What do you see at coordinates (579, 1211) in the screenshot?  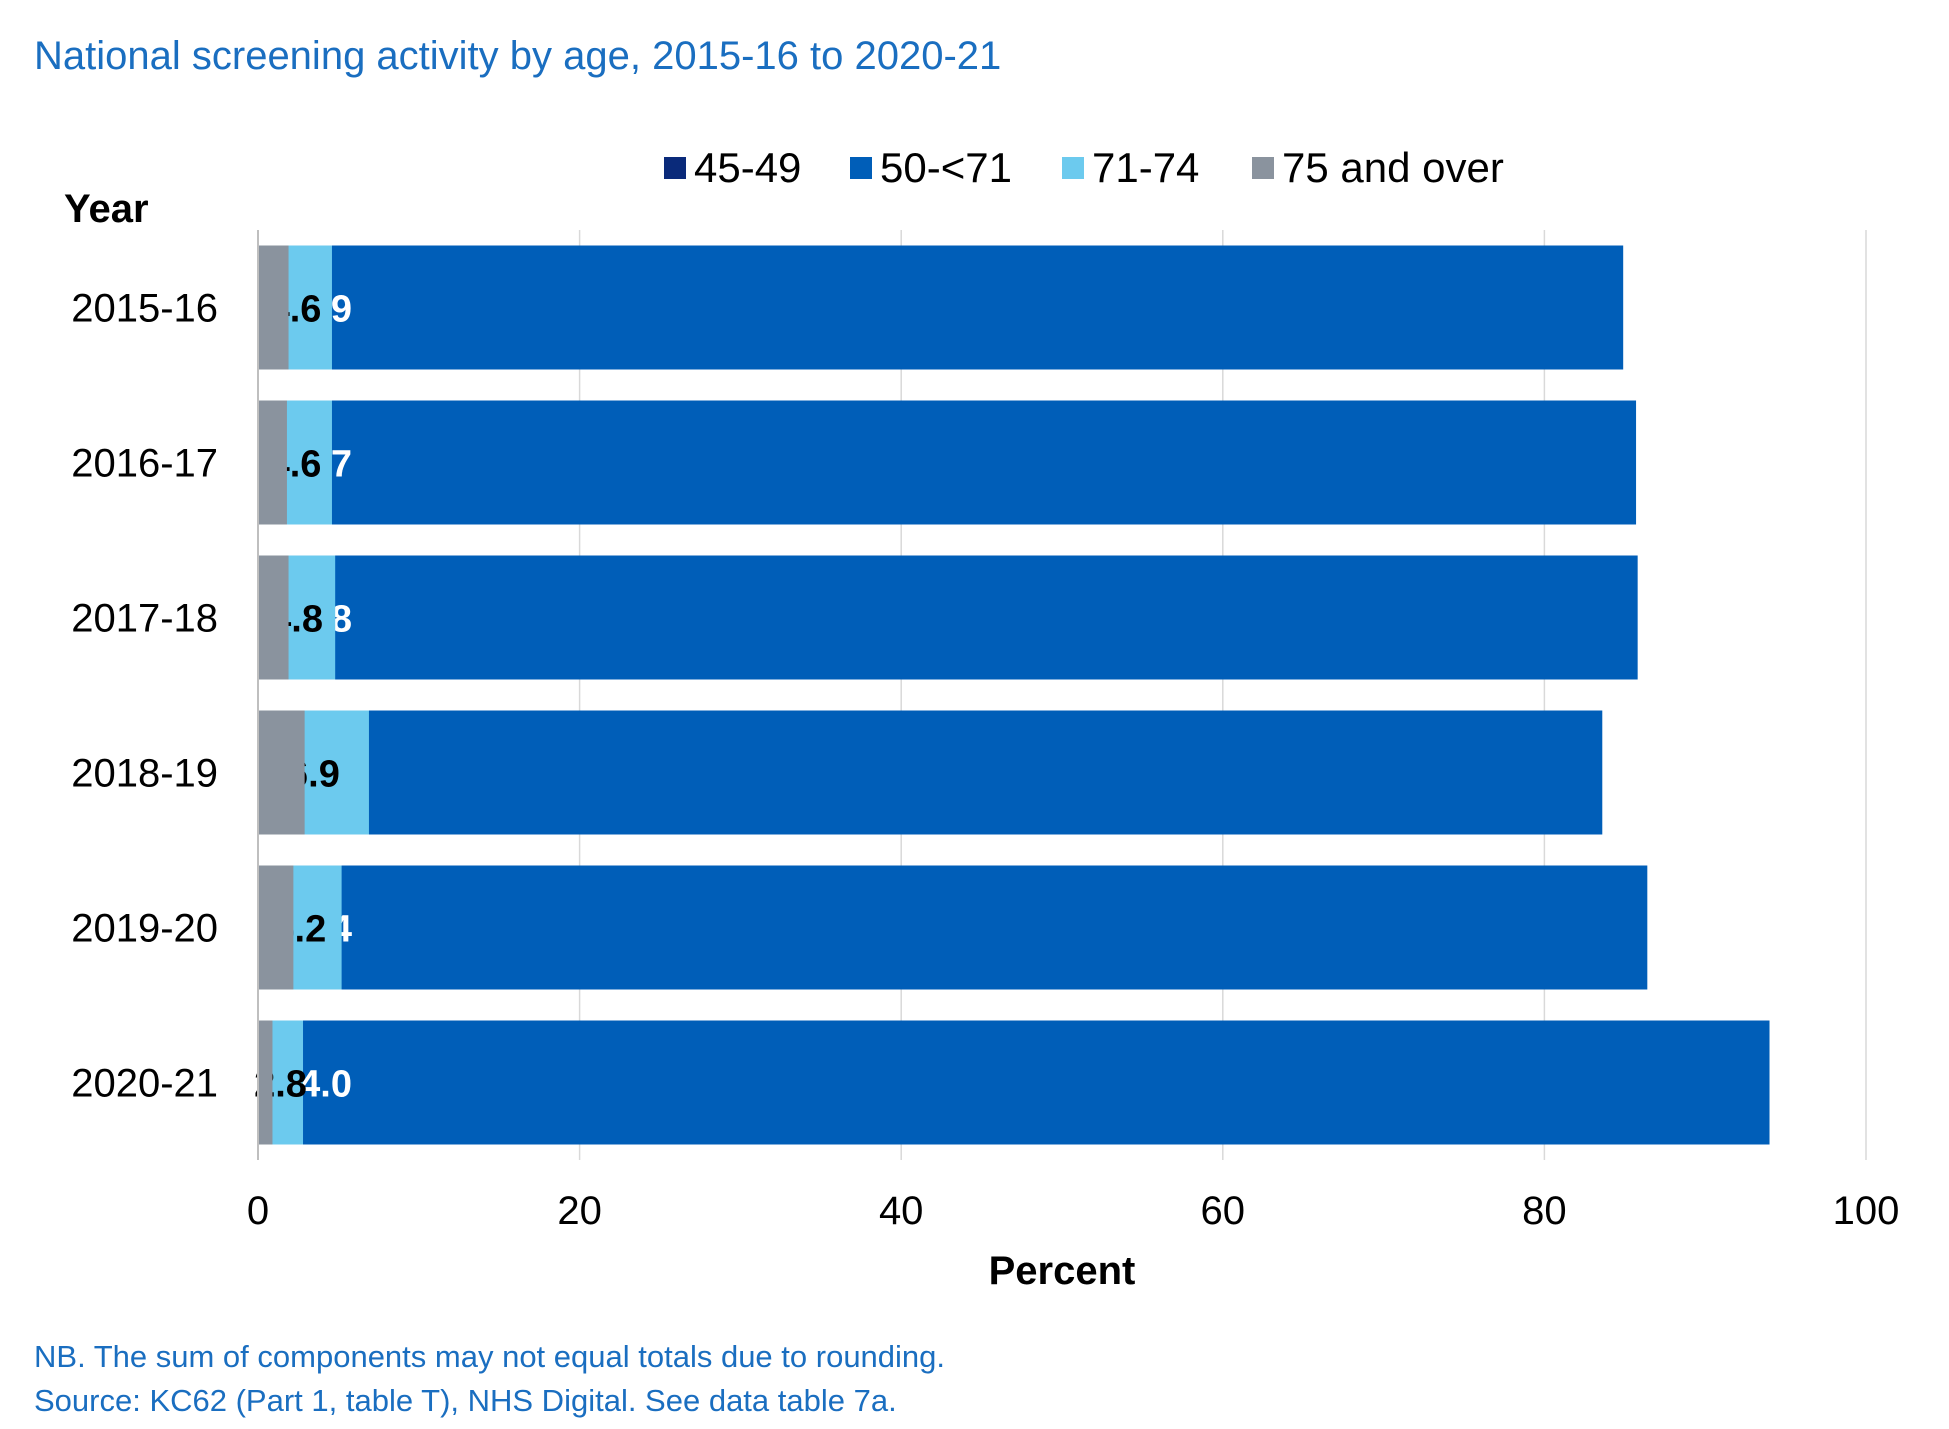 I see `x-tick-label: 20` at bounding box center [579, 1211].